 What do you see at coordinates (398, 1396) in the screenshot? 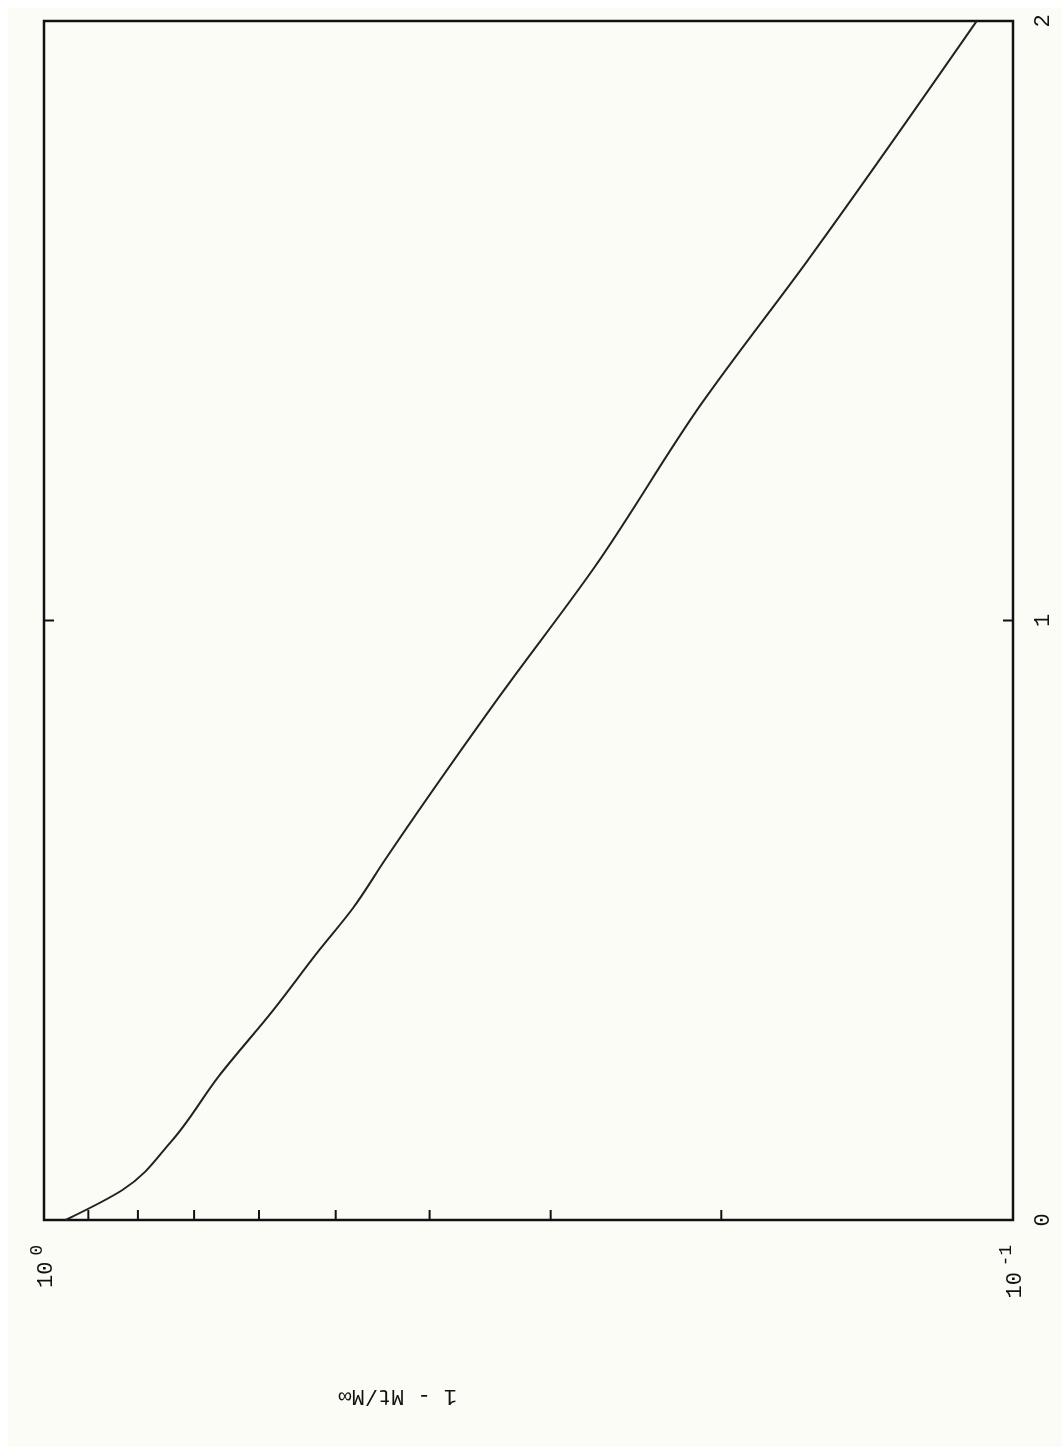
I see `x-axis-title: 1 - Mt/M∞` at bounding box center [398, 1396].